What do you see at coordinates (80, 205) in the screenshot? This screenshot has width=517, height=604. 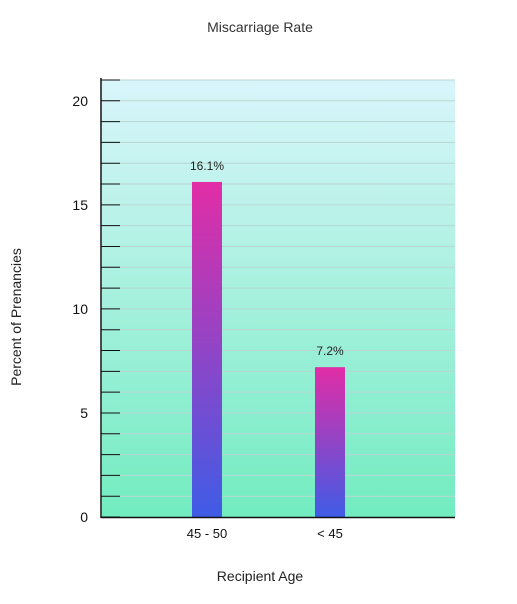 I see `y-tick-label: 15` at bounding box center [80, 205].